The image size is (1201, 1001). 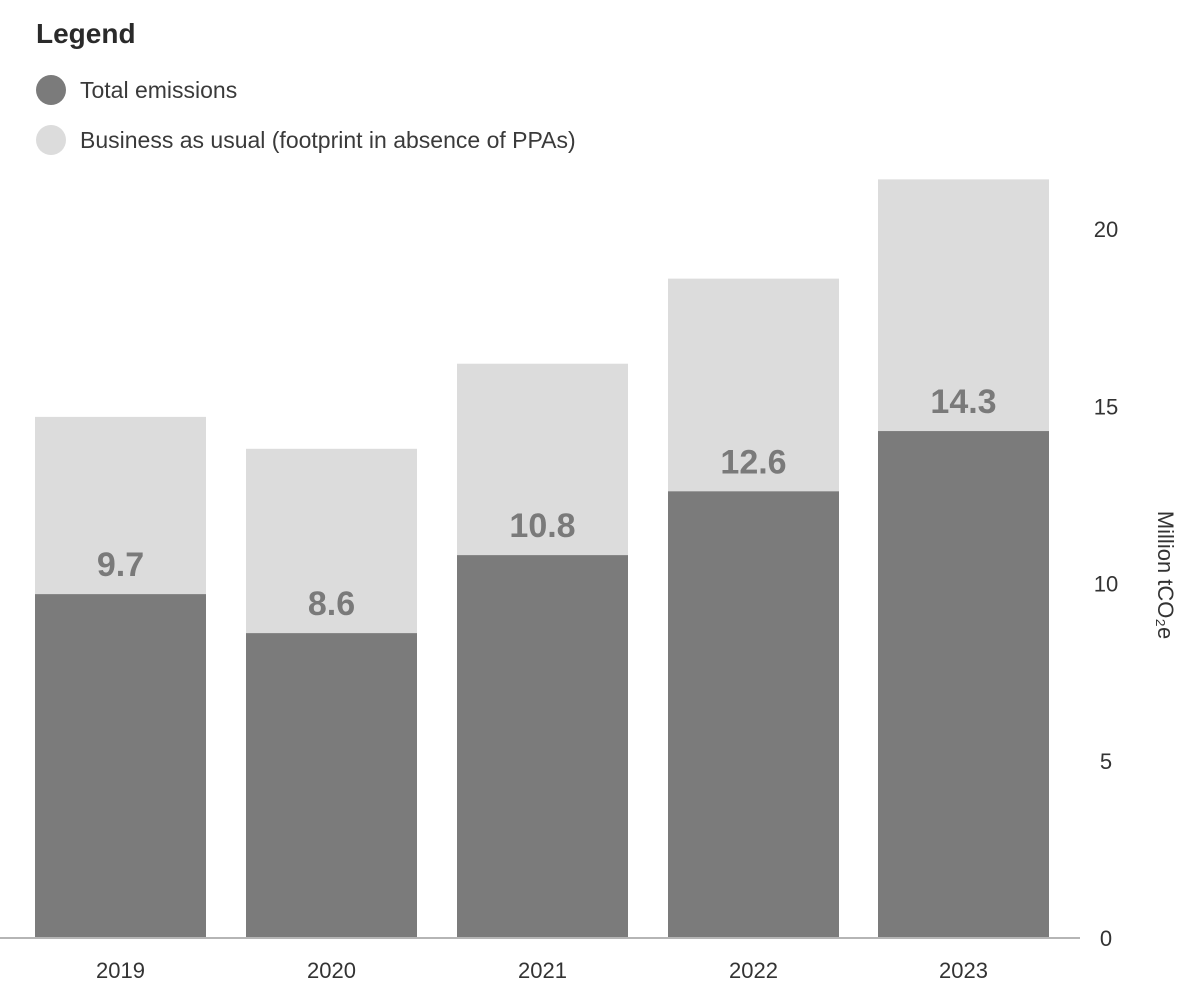 What do you see at coordinates (51, 140) in the screenshot?
I see `legend-swatch-business-as-usual` at bounding box center [51, 140].